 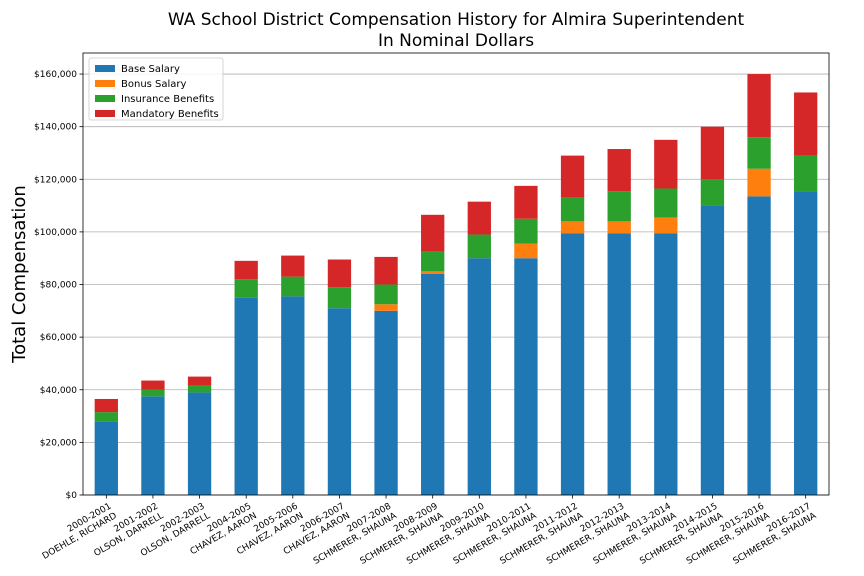 What do you see at coordinates (58, 443) in the screenshot?
I see `y-tick-label: $20,000` at bounding box center [58, 443].